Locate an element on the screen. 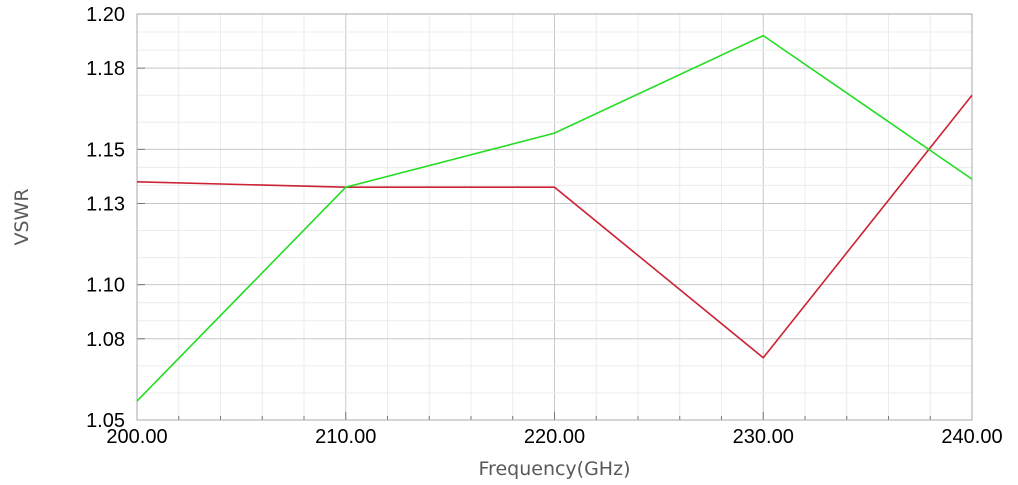 This screenshot has width=1018, height=485. x-tick-label: 240.00 is located at coordinates (971, 437).